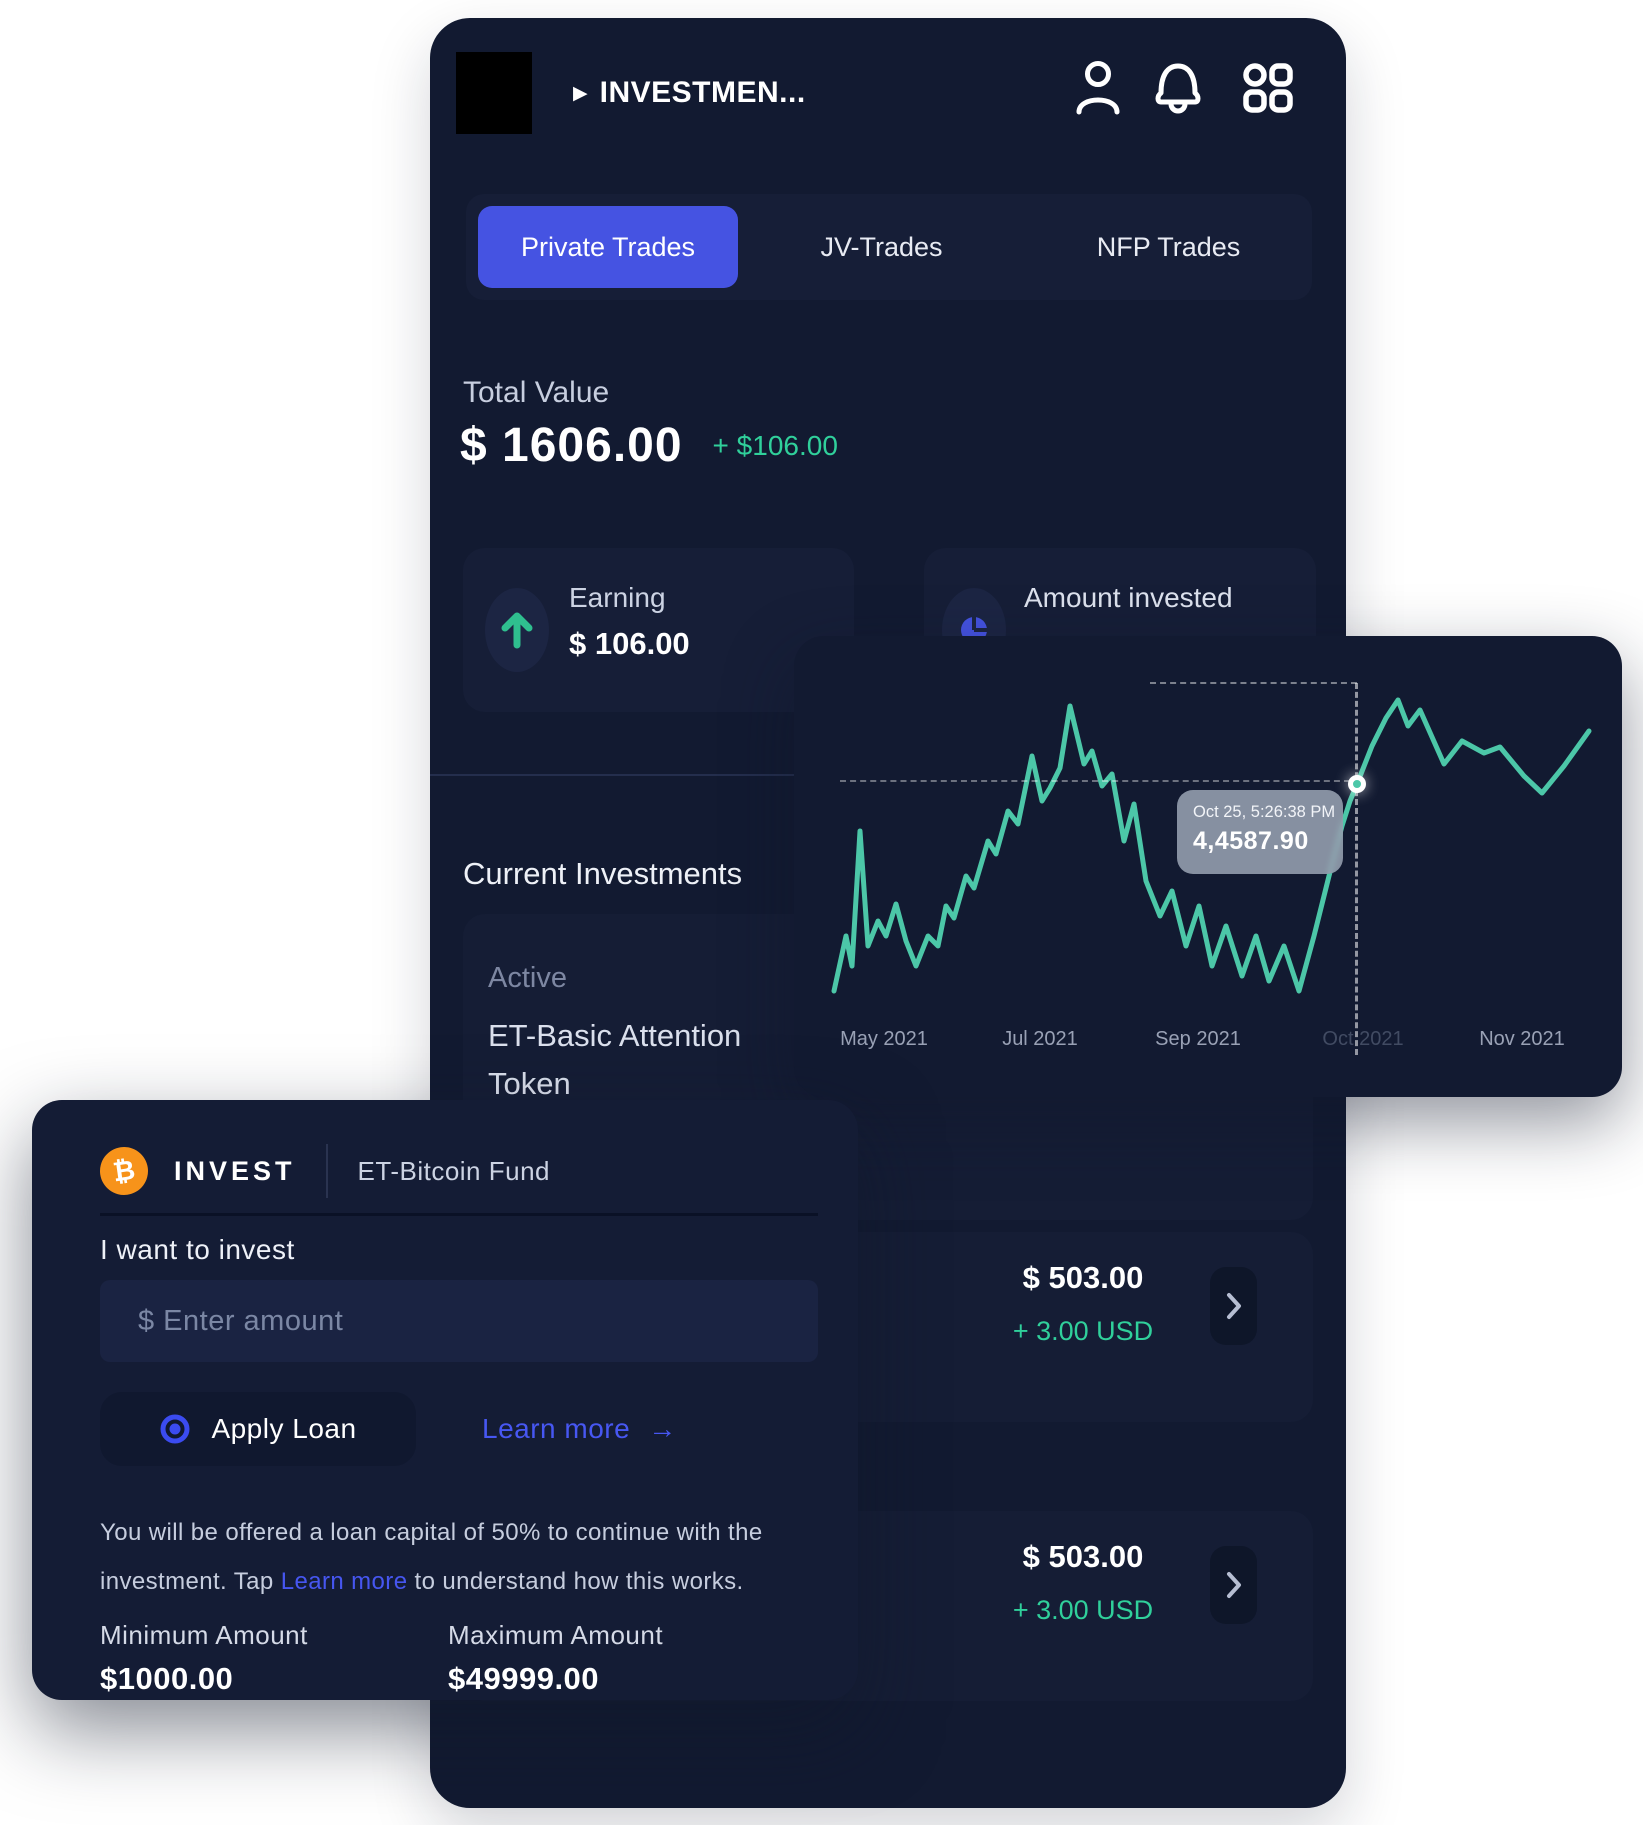 This screenshot has height=1825, width=1643. I want to click on current-investments-heading: Current Investments, so click(603, 873).